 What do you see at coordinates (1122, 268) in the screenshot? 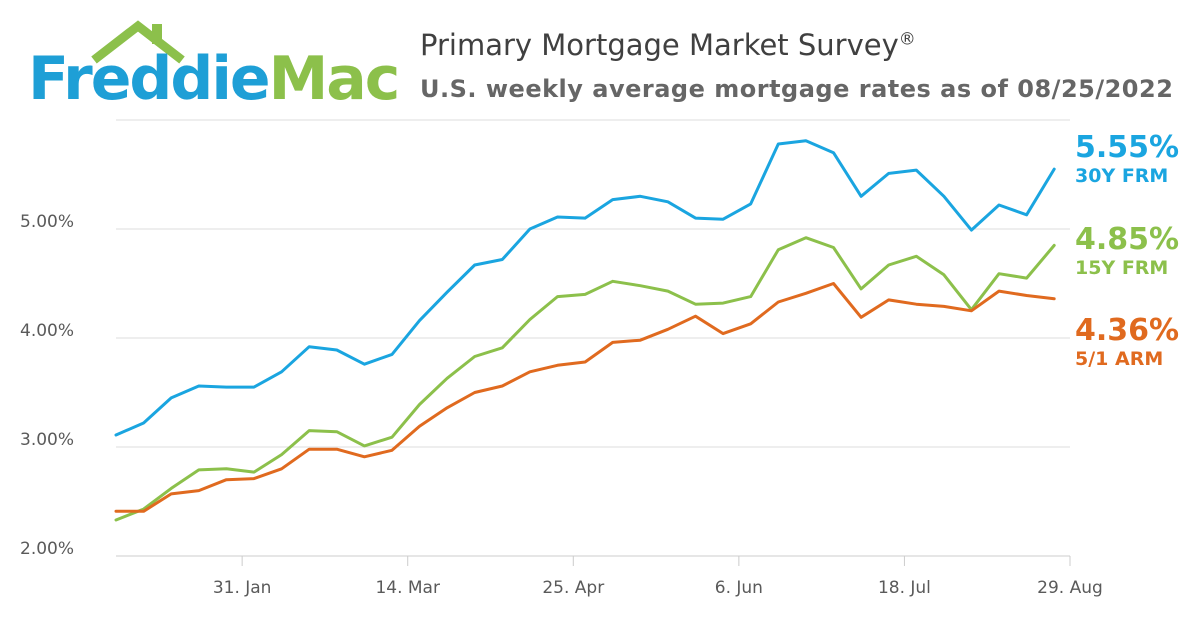
I see `end-name-15y: 15Y FRM` at bounding box center [1122, 268].